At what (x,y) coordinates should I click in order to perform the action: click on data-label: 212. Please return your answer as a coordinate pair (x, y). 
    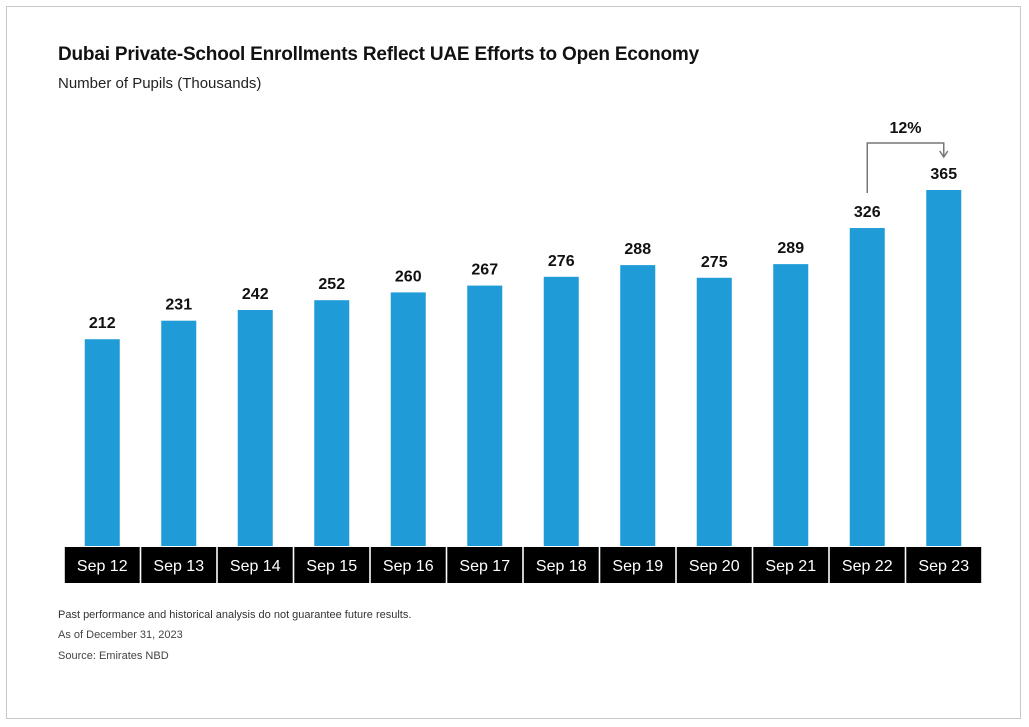
    Looking at the image, I should click on (102, 323).